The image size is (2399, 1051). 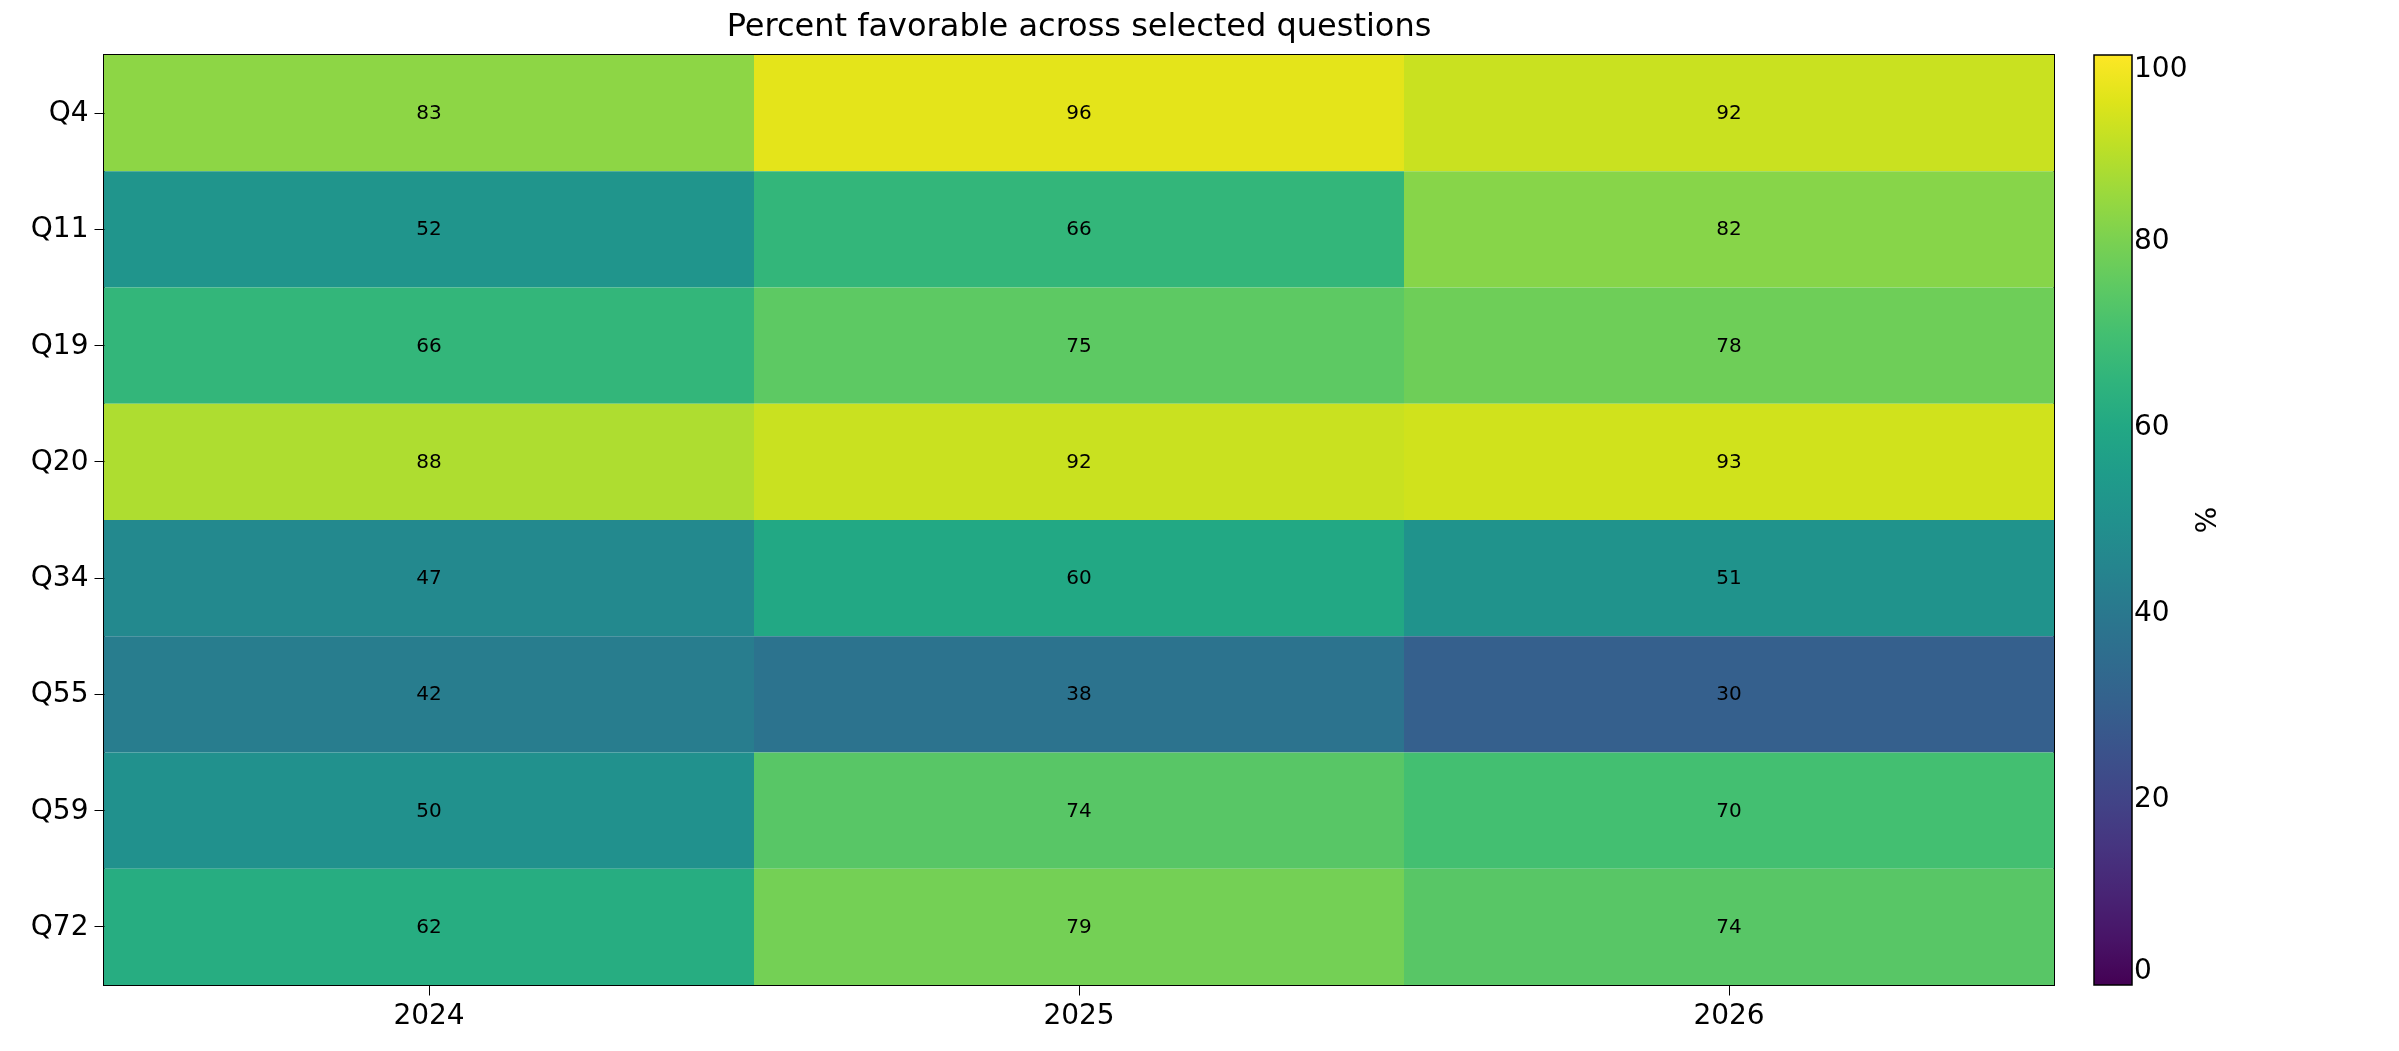 I want to click on chart-title: Percent favorable across selected questions, so click(x=1079, y=25).